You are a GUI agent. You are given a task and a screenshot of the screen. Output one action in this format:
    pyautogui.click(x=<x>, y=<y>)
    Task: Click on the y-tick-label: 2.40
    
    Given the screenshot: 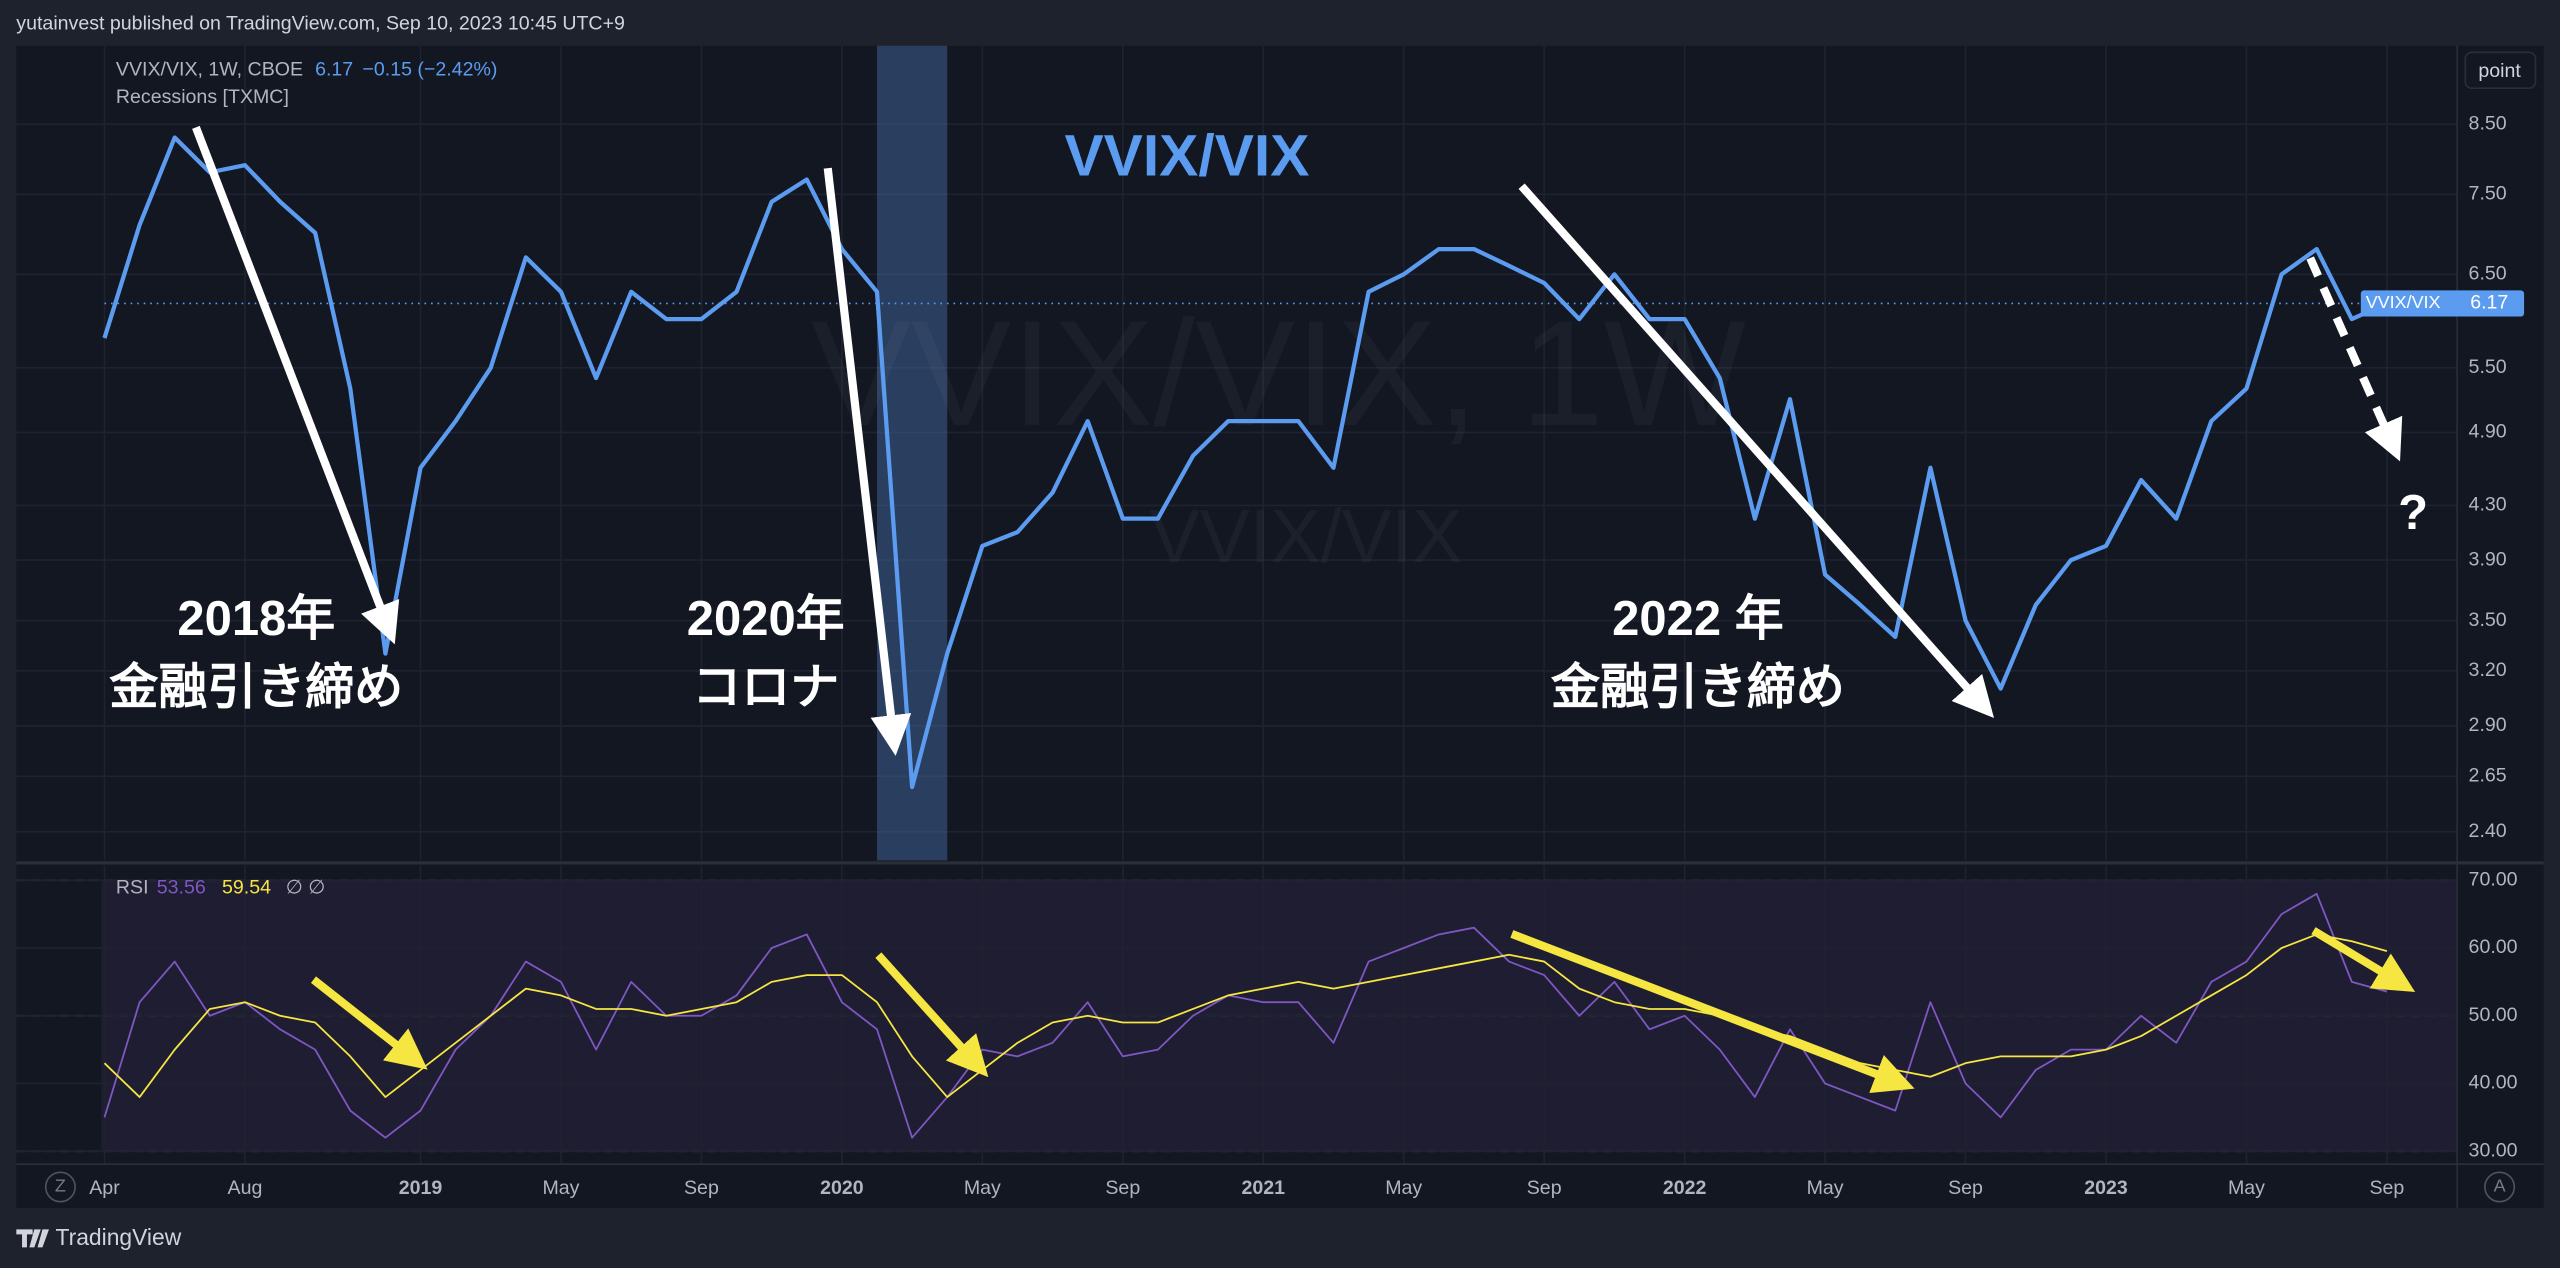 What is the action you would take?
    pyautogui.click(x=2488, y=831)
    